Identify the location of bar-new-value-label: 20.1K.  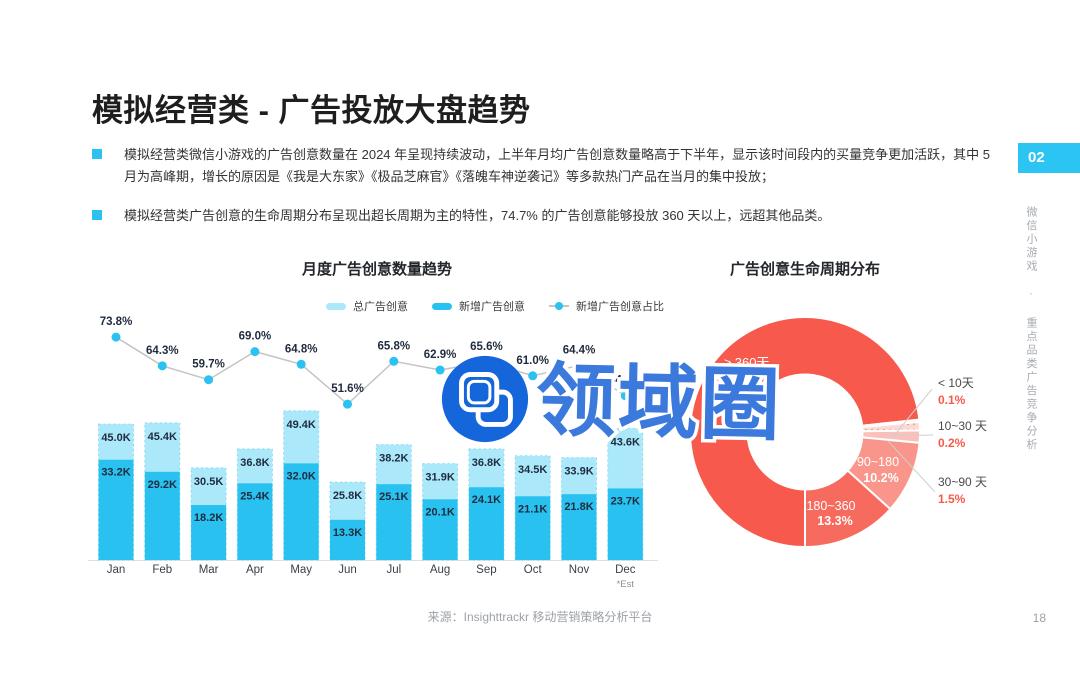
(439, 512).